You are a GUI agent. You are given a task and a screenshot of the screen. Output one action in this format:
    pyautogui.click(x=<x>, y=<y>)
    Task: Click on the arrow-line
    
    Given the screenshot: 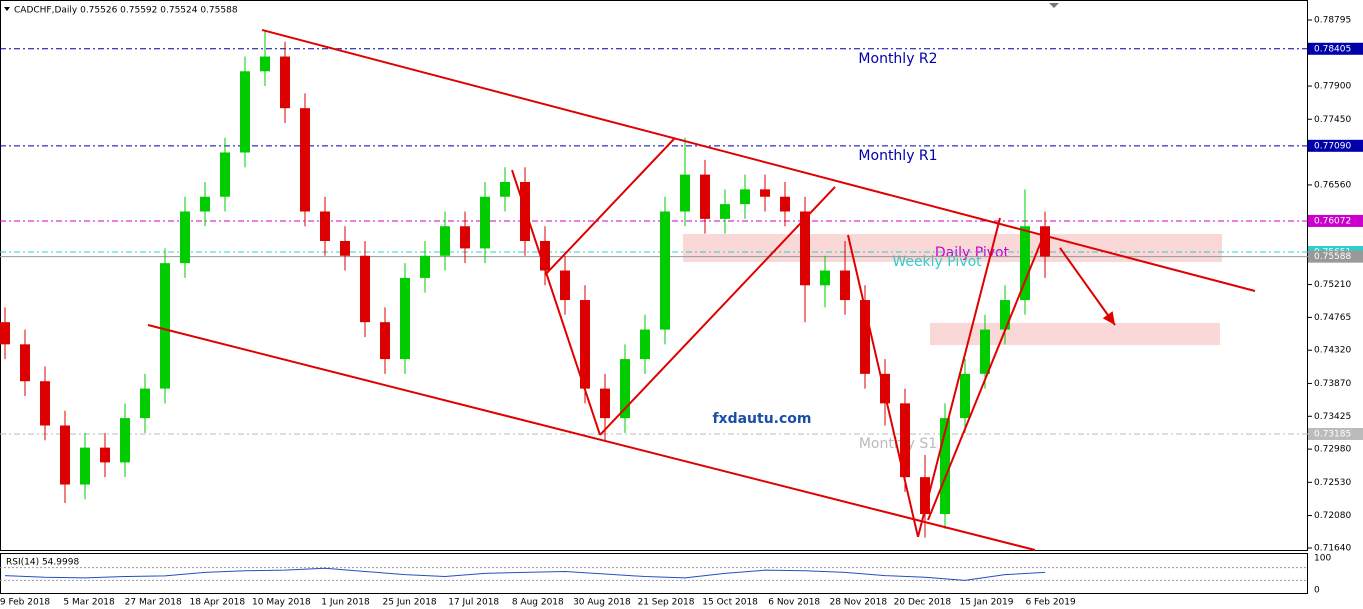 What is the action you would take?
    pyautogui.click(x=1087, y=286)
    